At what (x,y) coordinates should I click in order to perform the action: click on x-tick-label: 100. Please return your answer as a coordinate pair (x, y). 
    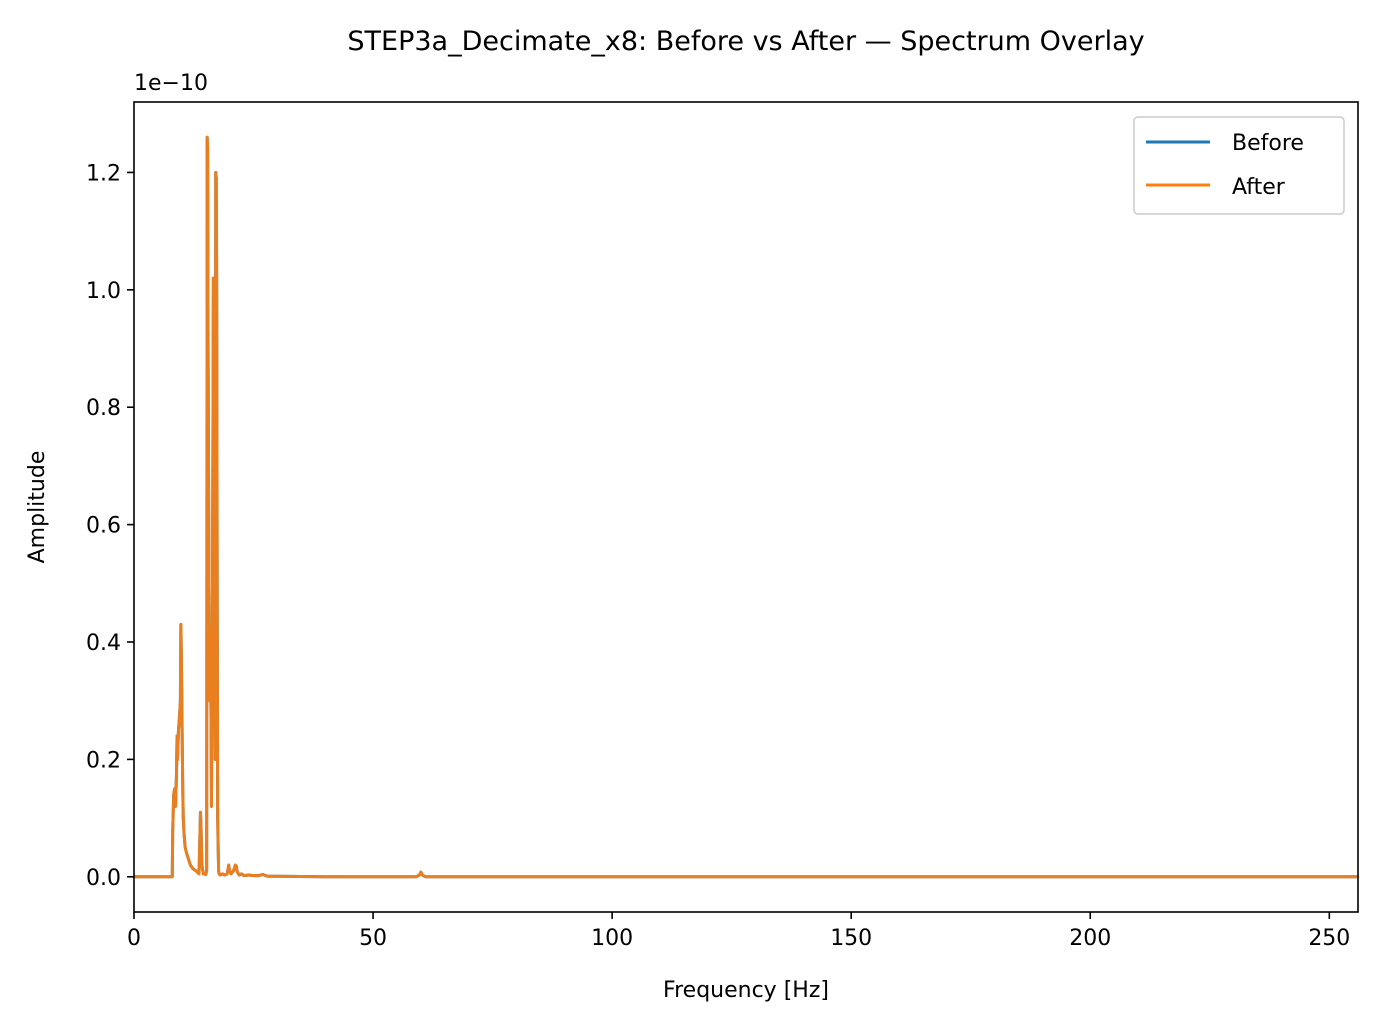
    Looking at the image, I should click on (612, 938).